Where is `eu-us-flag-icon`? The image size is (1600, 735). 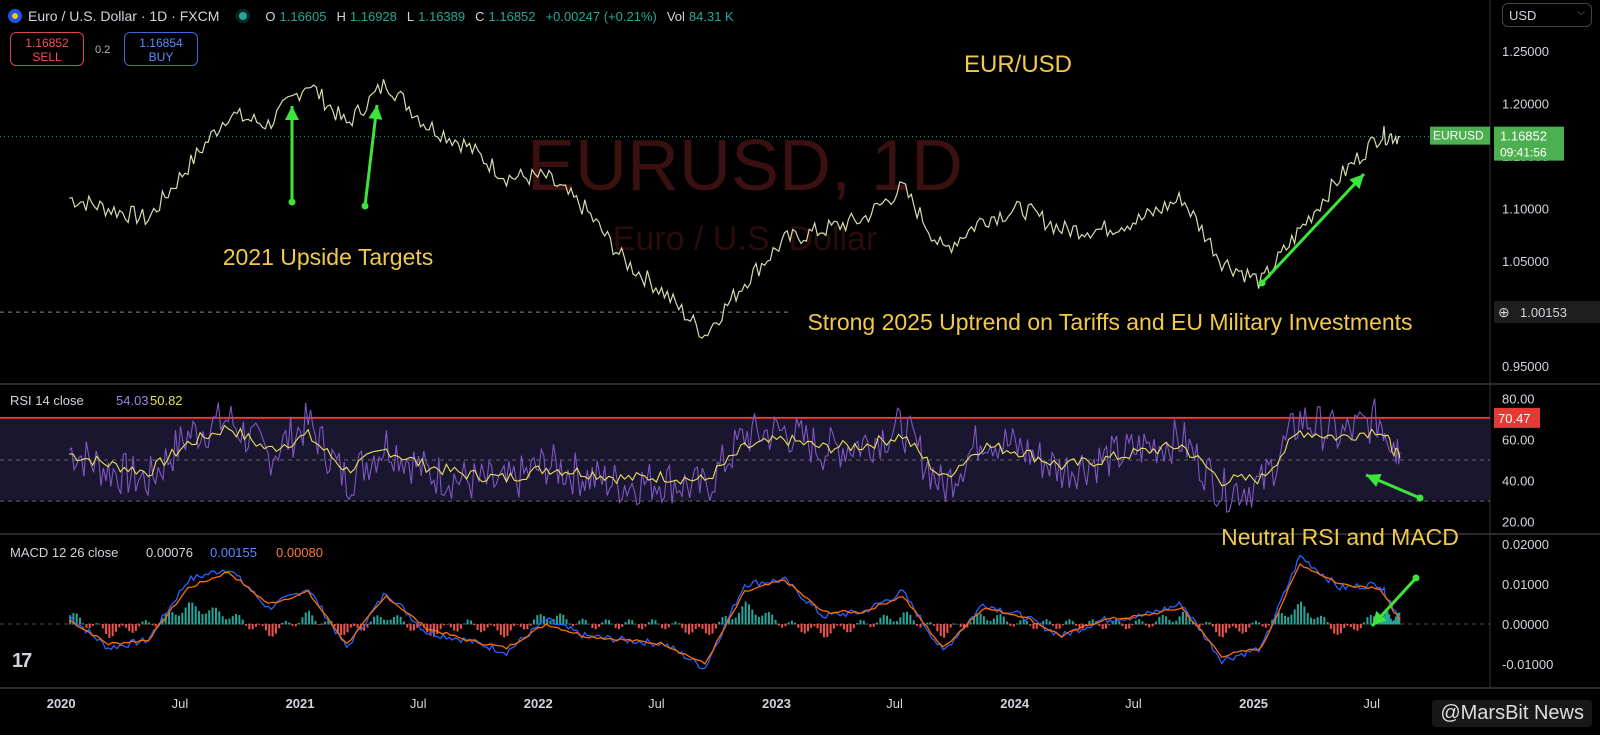 eu-us-flag-icon is located at coordinates (15, 16).